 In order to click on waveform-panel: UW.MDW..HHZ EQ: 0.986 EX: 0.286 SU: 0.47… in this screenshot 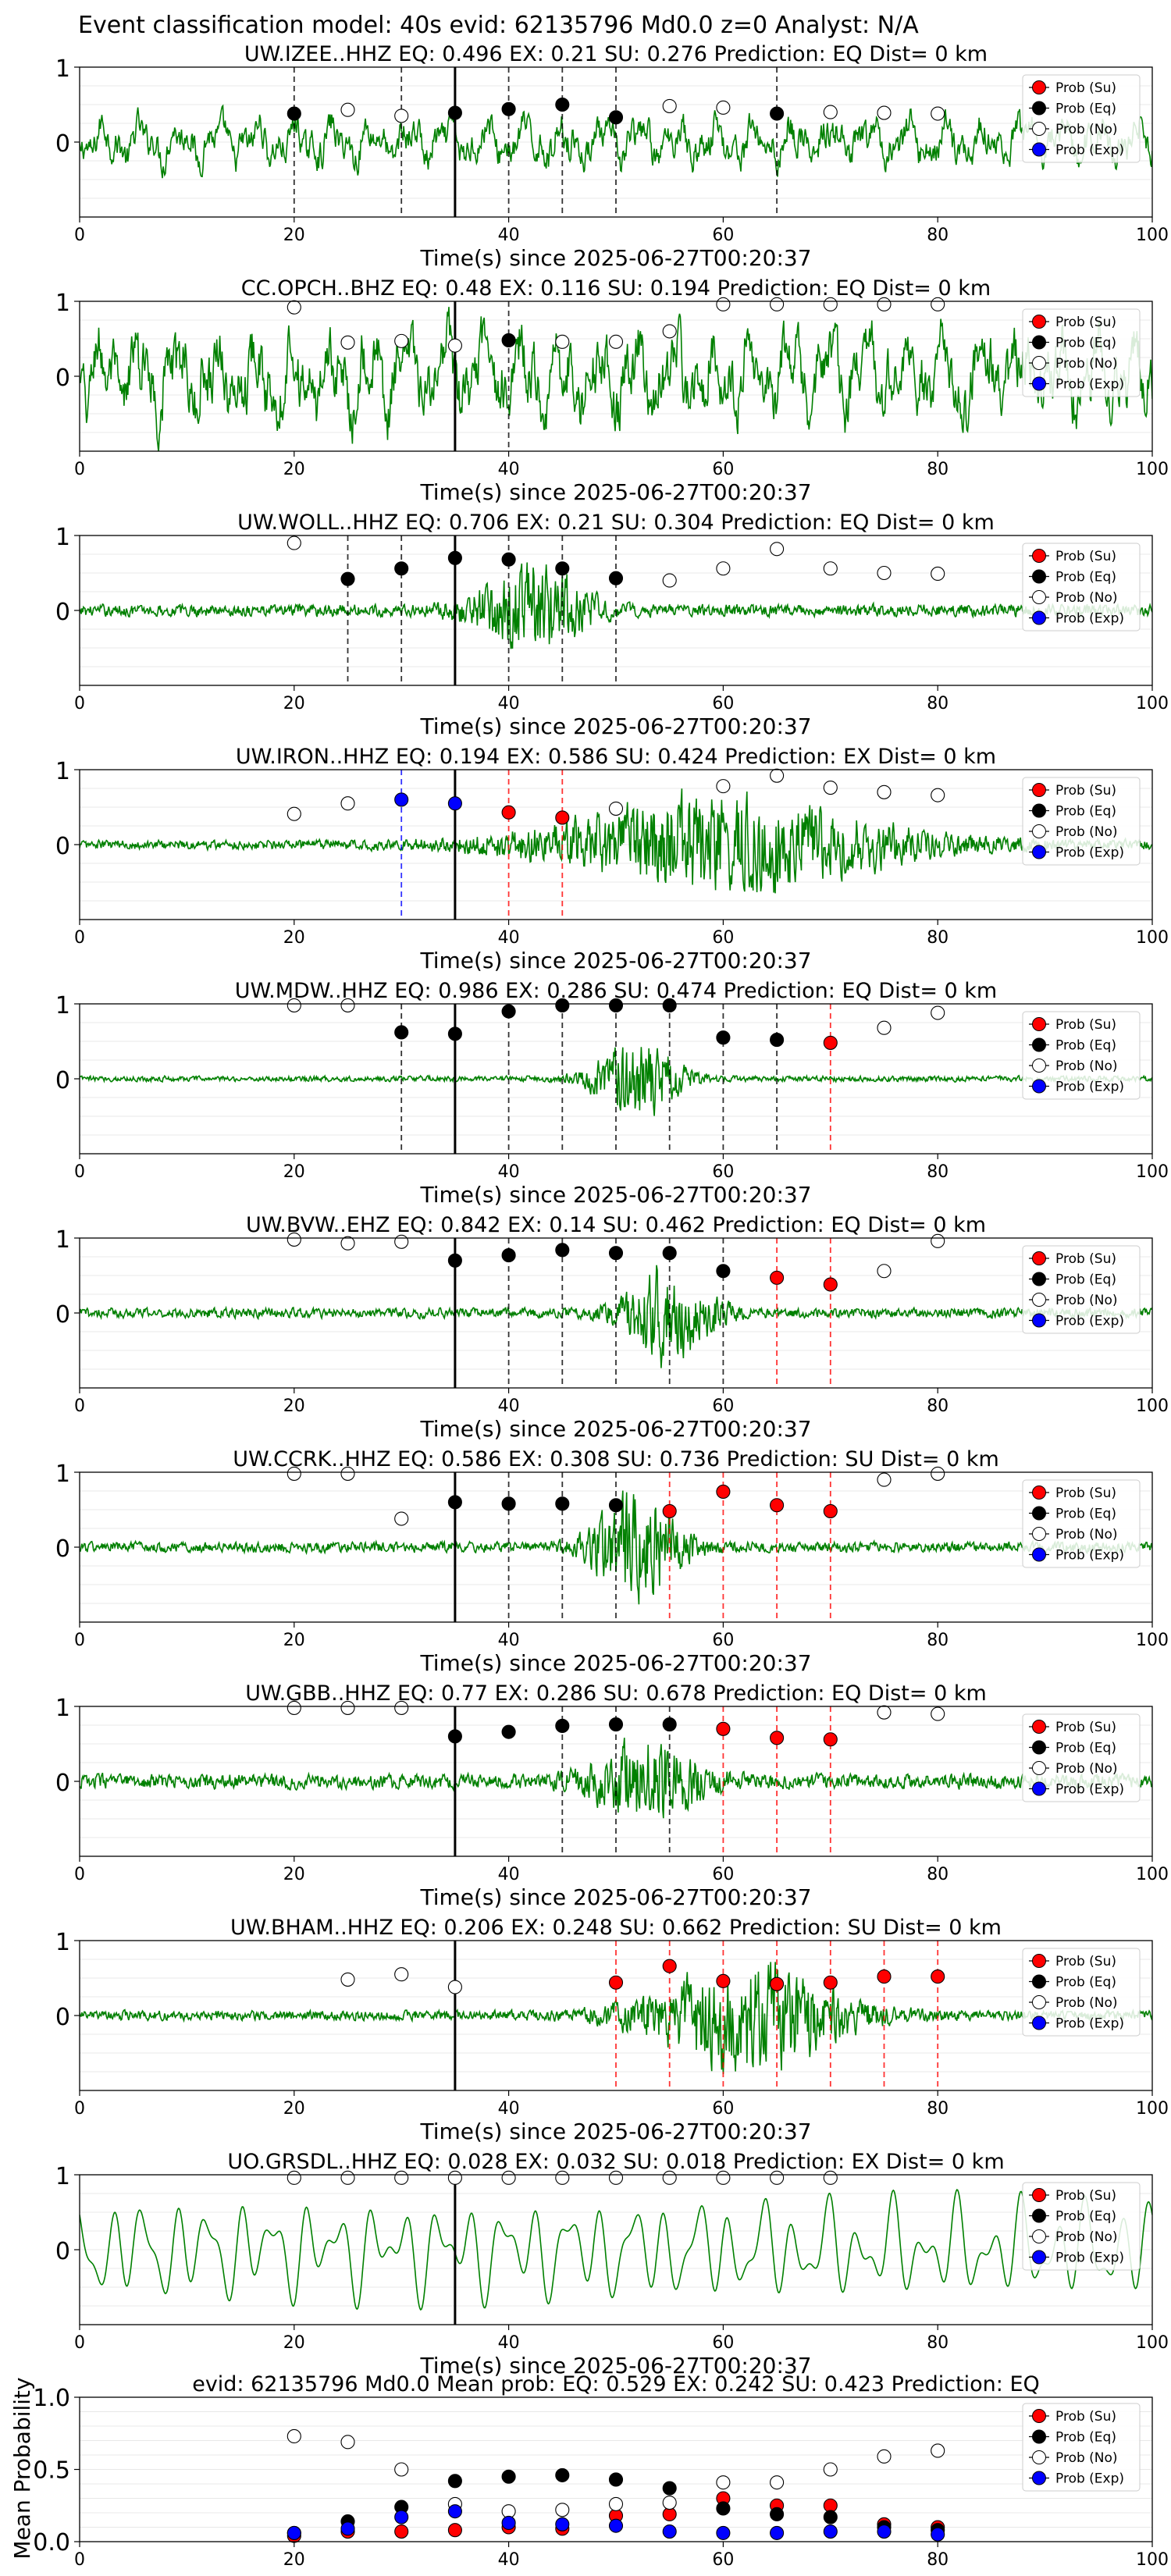, I will do `click(612, 1093)`.